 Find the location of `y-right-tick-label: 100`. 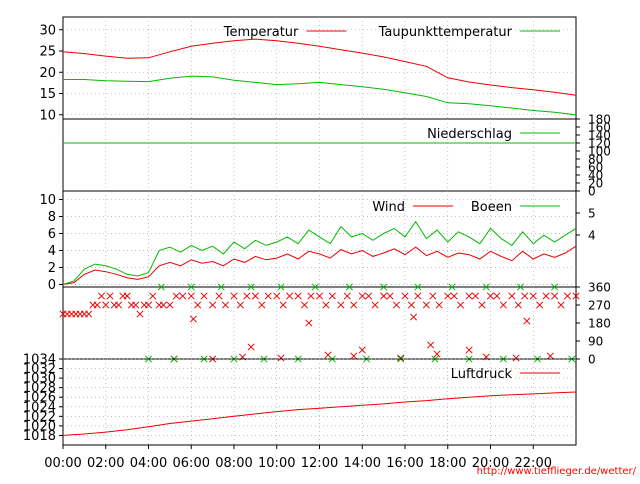

y-right-tick-label: 100 is located at coordinates (599, 152).